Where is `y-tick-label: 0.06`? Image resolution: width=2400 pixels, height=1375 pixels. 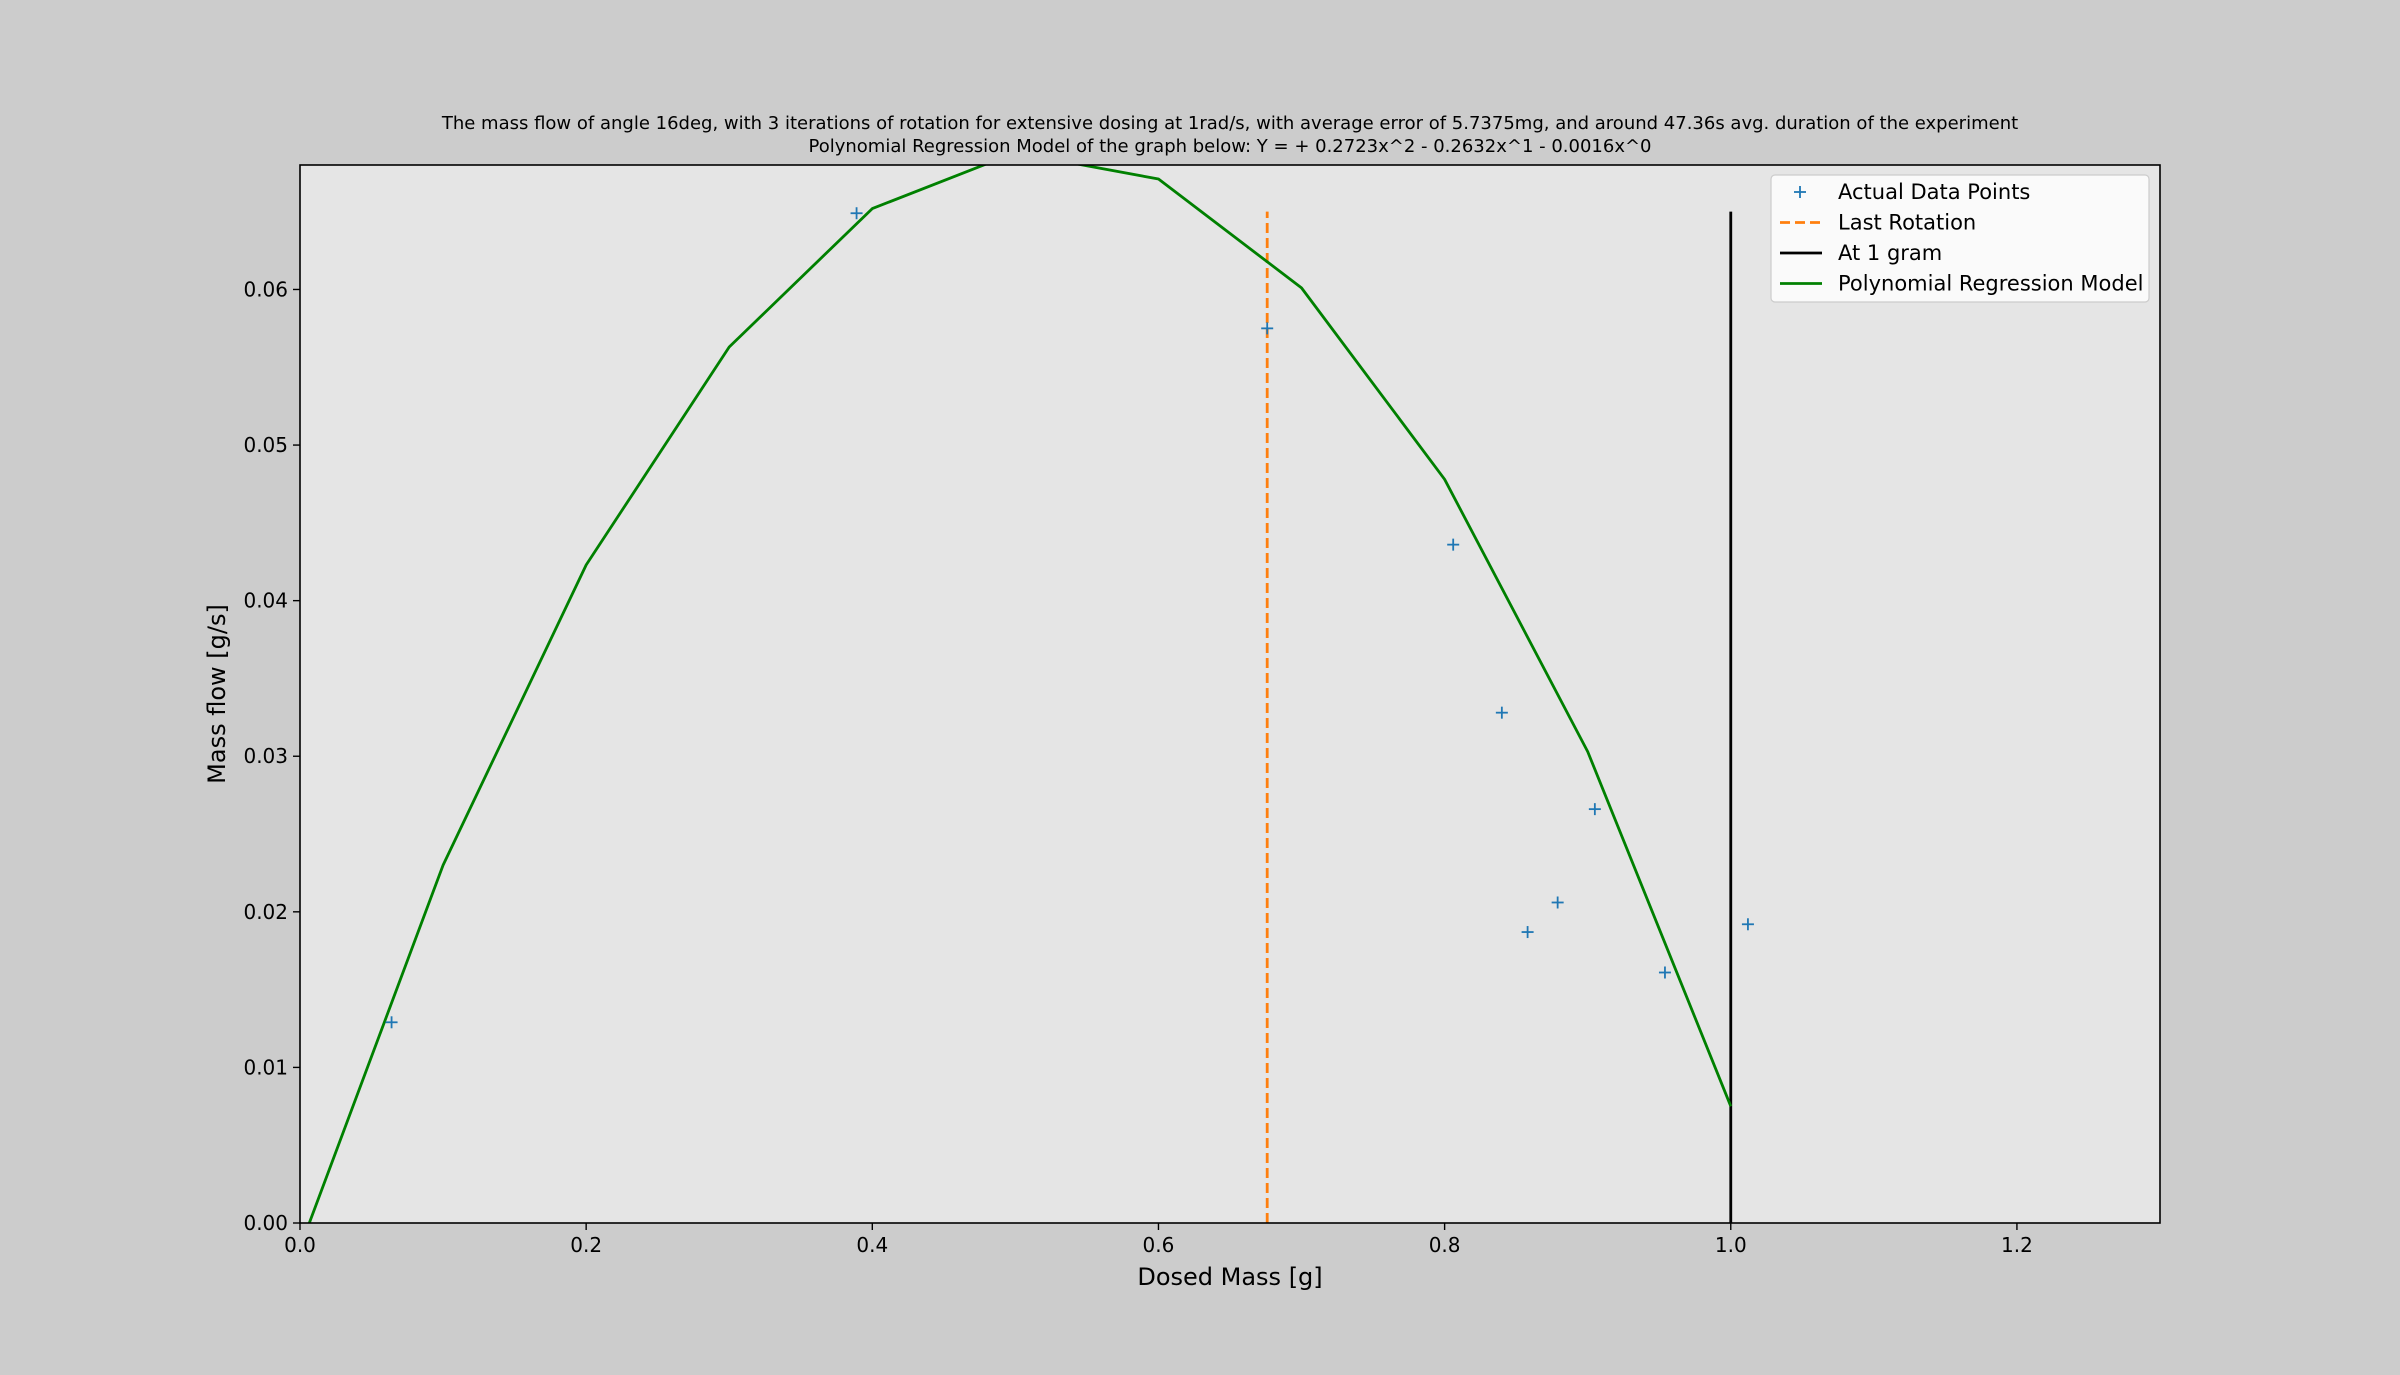
y-tick-label: 0.06 is located at coordinates (265, 289).